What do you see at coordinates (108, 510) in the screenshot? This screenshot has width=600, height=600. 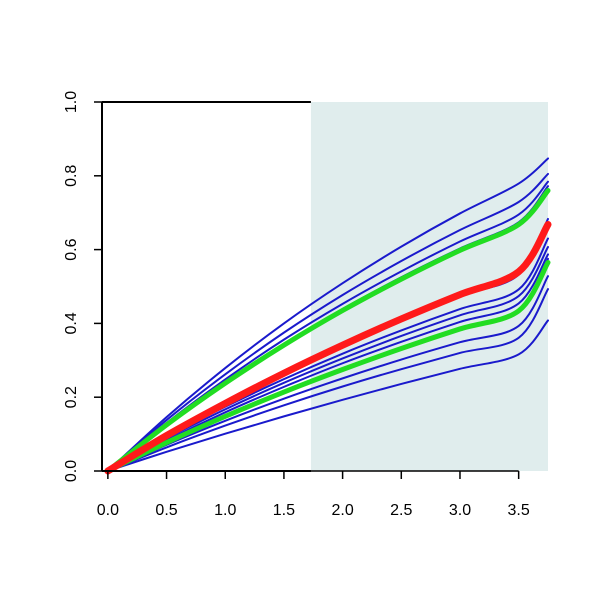 I see `x-tick-label-0: 0.0` at bounding box center [108, 510].